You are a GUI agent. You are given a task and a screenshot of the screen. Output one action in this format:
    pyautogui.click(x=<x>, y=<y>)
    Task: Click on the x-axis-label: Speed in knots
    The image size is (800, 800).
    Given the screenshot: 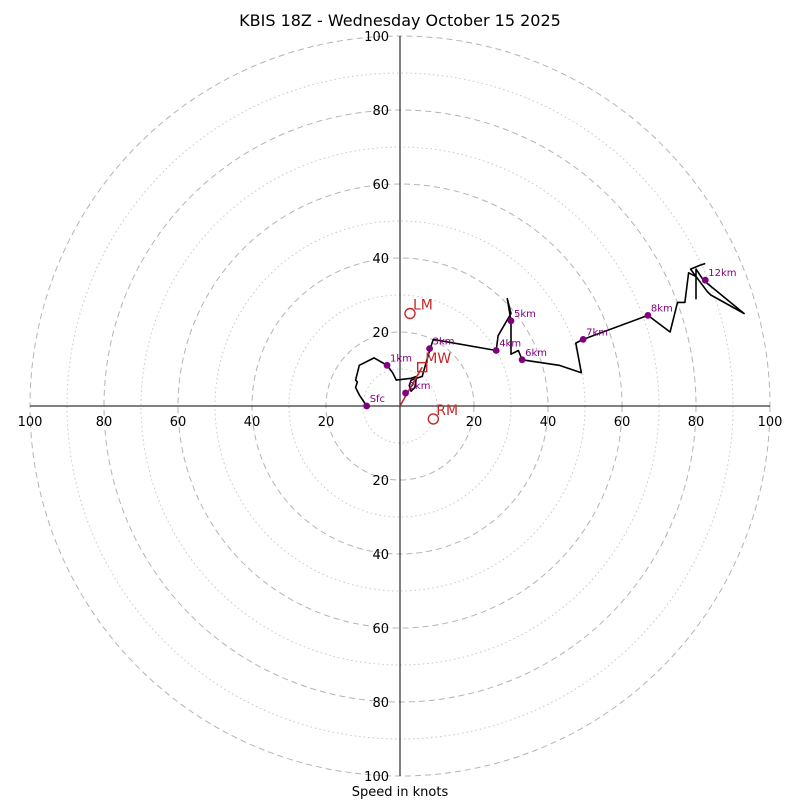 What is the action you would take?
    pyautogui.click(x=400, y=792)
    